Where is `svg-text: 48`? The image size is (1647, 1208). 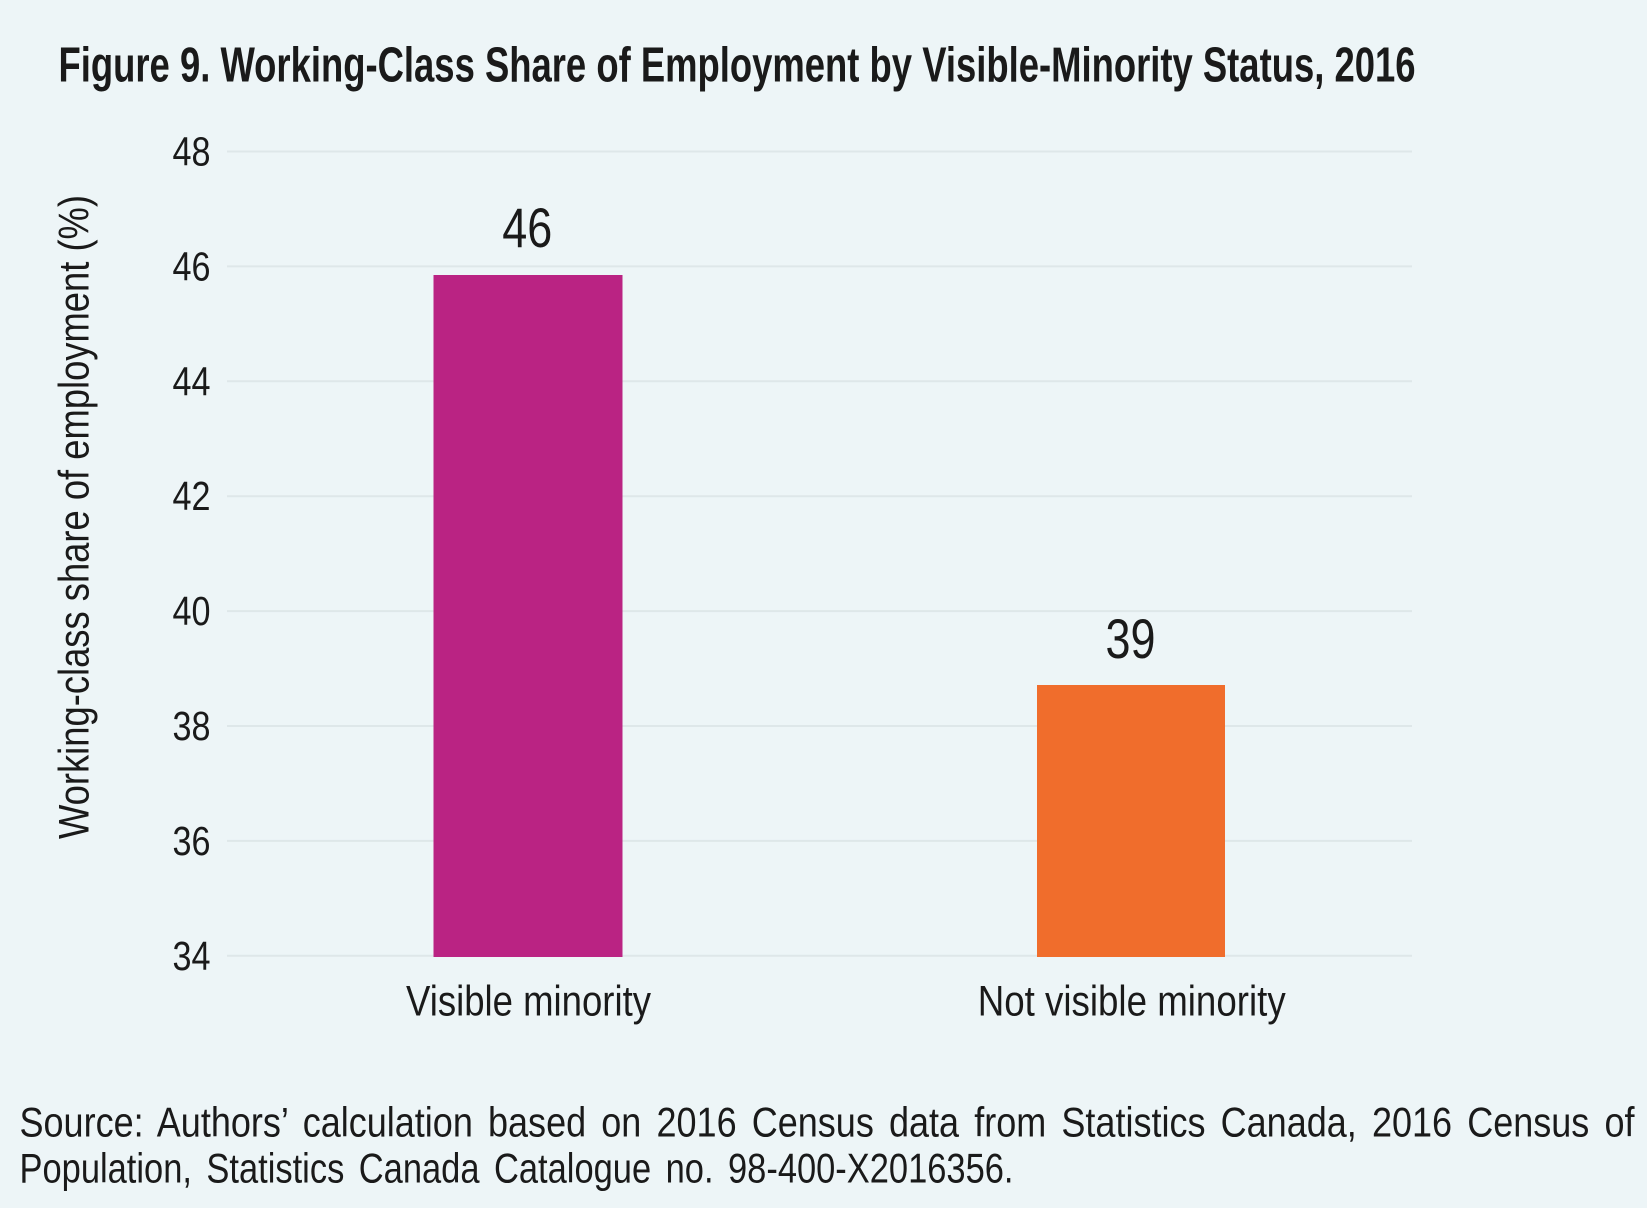
svg-text: 48 is located at coordinates (192, 152).